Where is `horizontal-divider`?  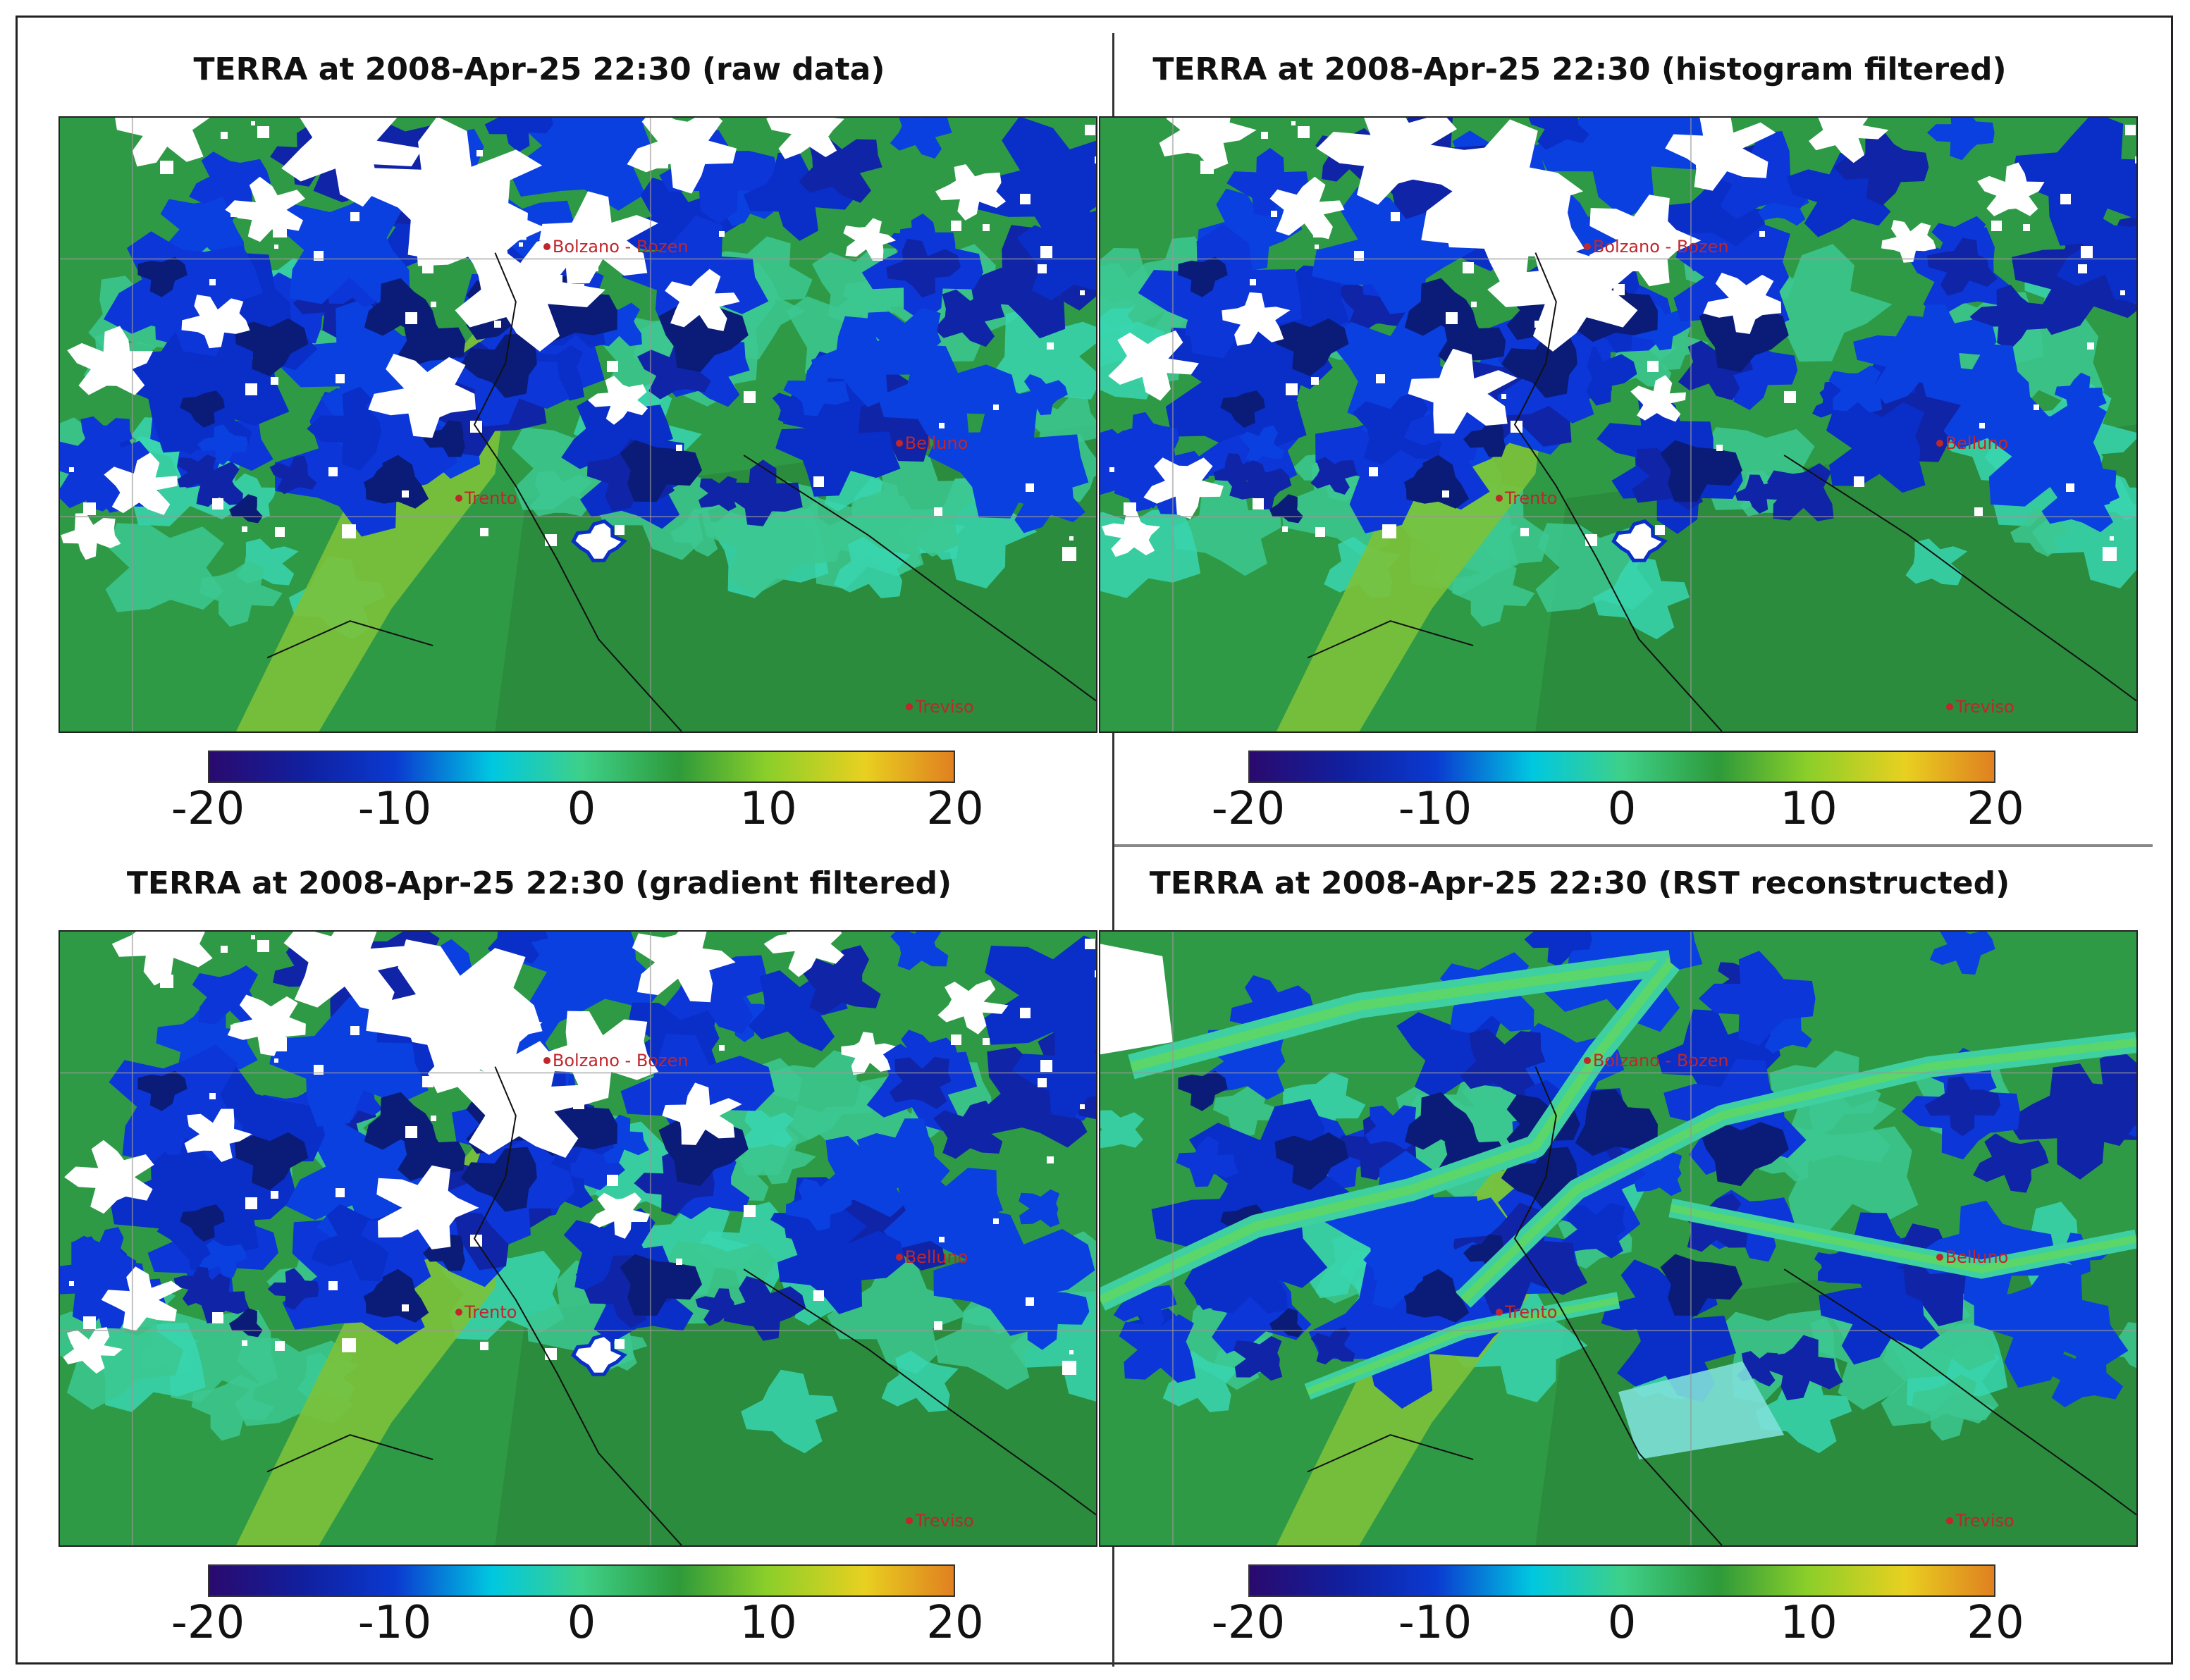
horizontal-divider is located at coordinates (1633, 846).